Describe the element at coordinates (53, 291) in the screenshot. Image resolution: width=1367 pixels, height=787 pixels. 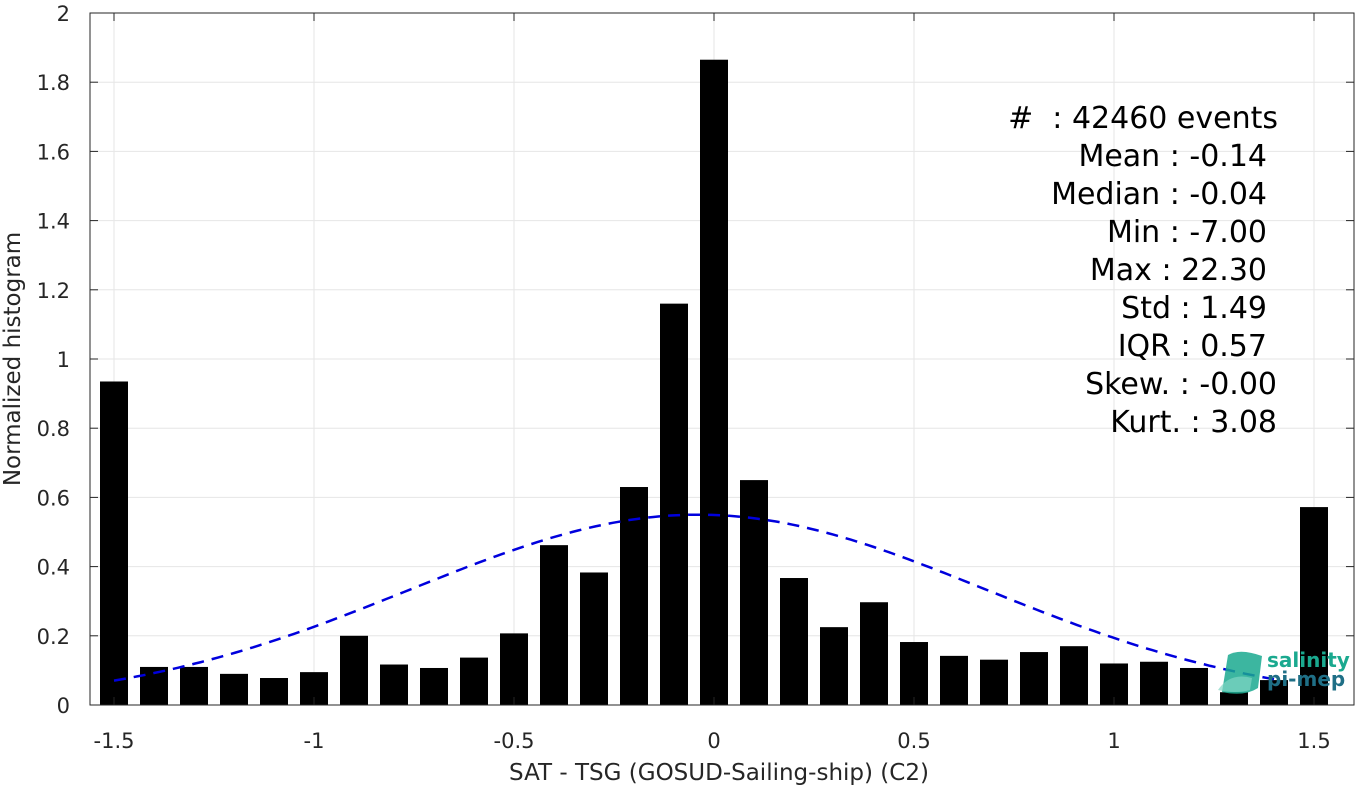
I see `y-tick-label-6: 1.2` at that location.